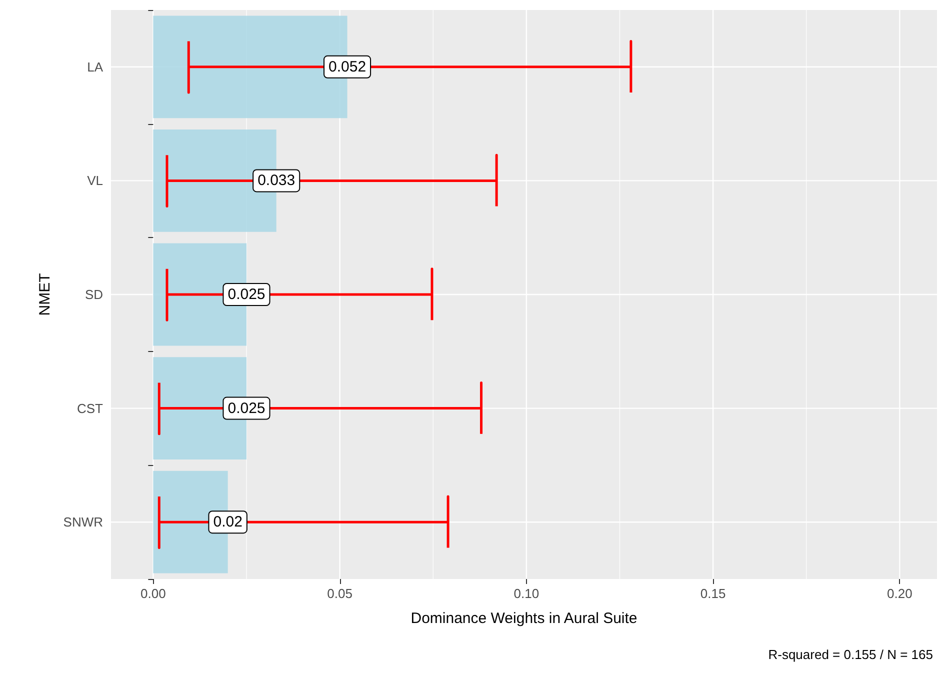 This screenshot has width=947, height=673. Describe the element at coordinates (339, 593) in the screenshot. I see `x-tick-label: 0.05` at that location.